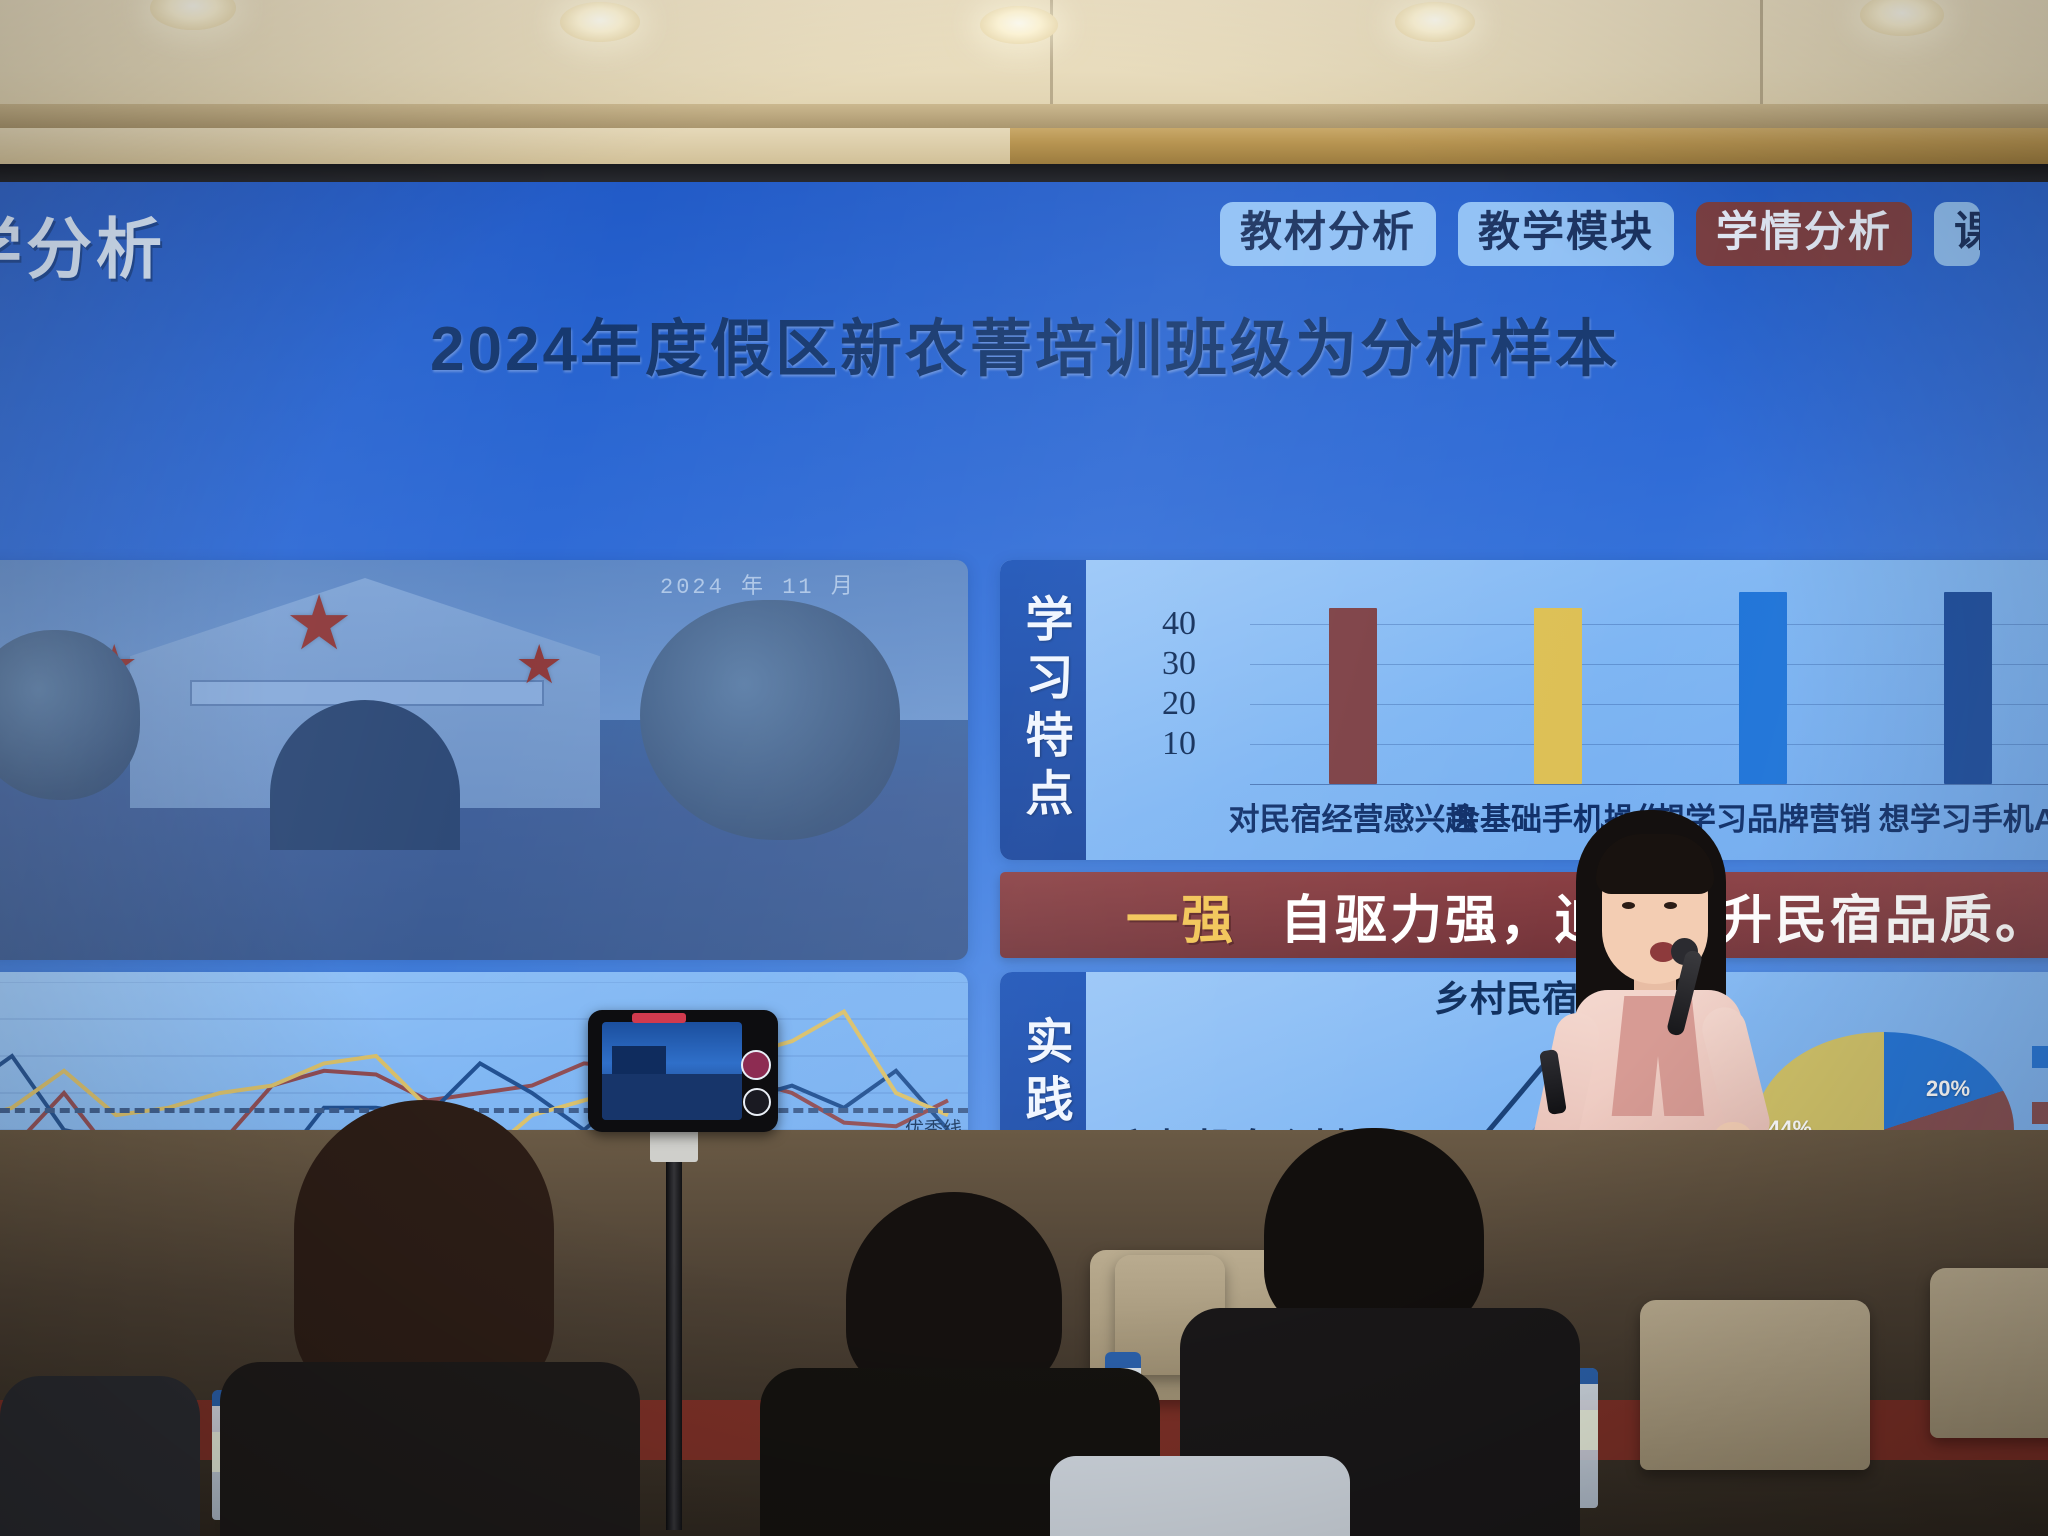 The image size is (2048, 1536). What do you see at coordinates (1524, 915) in the screenshot?
I see `banner-strength: 一强 自驱力强，迫切提升民宿品质。` at bounding box center [1524, 915].